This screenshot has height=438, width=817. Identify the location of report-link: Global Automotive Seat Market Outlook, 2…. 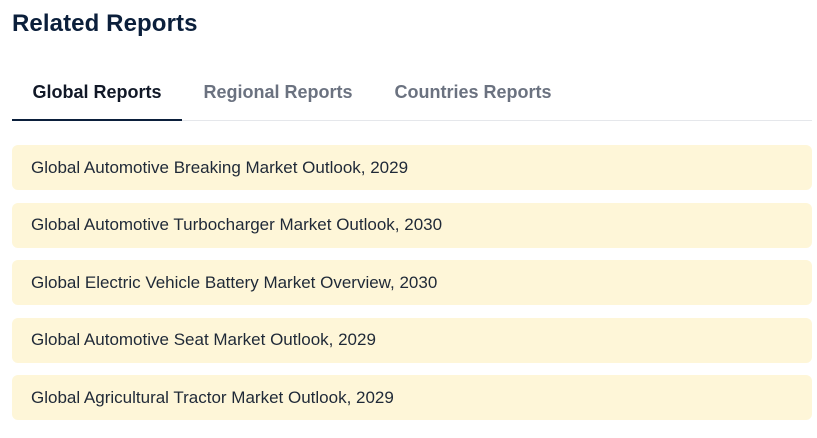
(203, 339).